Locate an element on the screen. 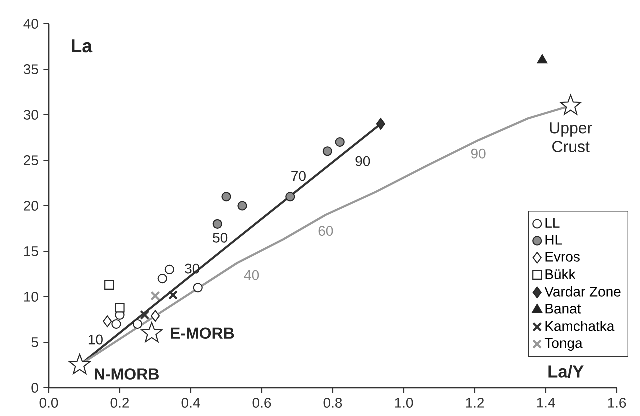  x-axis-title: La/Y is located at coordinates (566, 371).